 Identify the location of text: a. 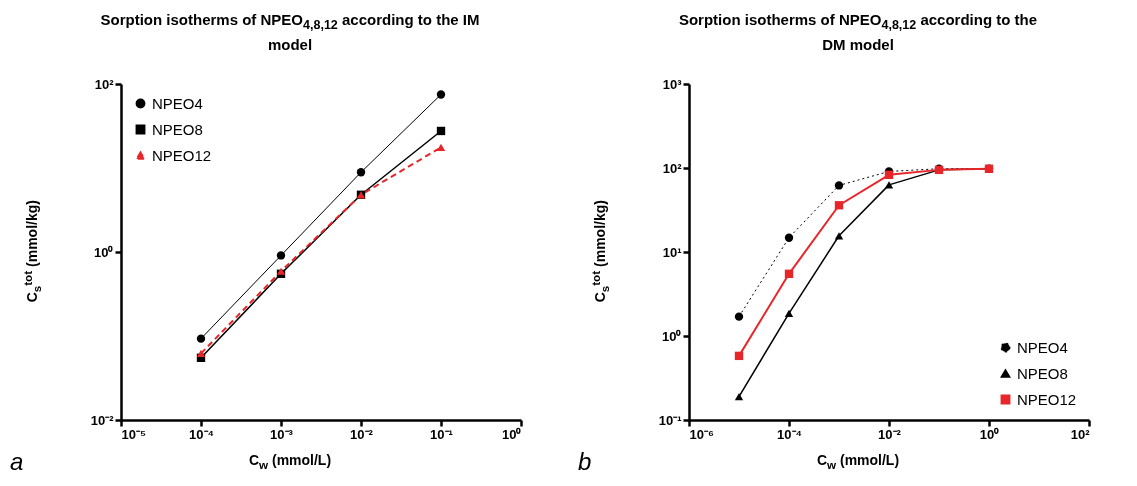
(17, 462).